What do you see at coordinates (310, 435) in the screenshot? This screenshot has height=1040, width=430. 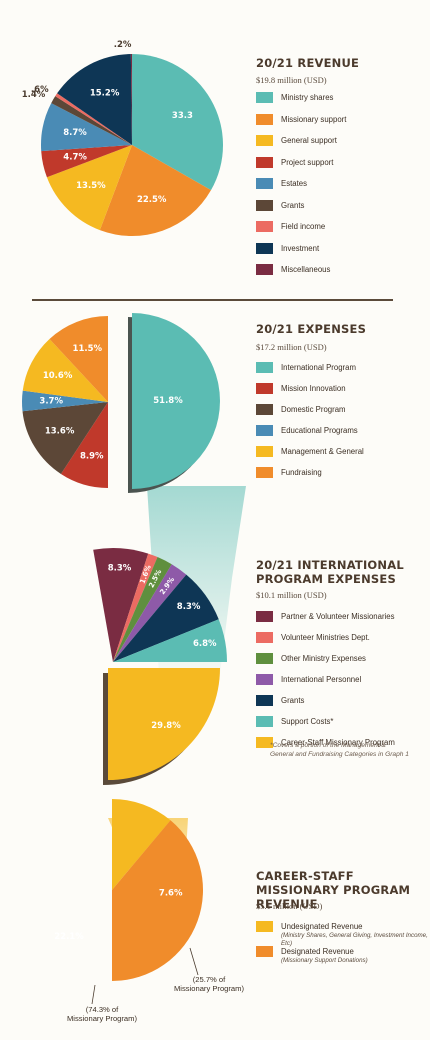 I see `expenses-legend-item: Educational Programs` at bounding box center [310, 435].